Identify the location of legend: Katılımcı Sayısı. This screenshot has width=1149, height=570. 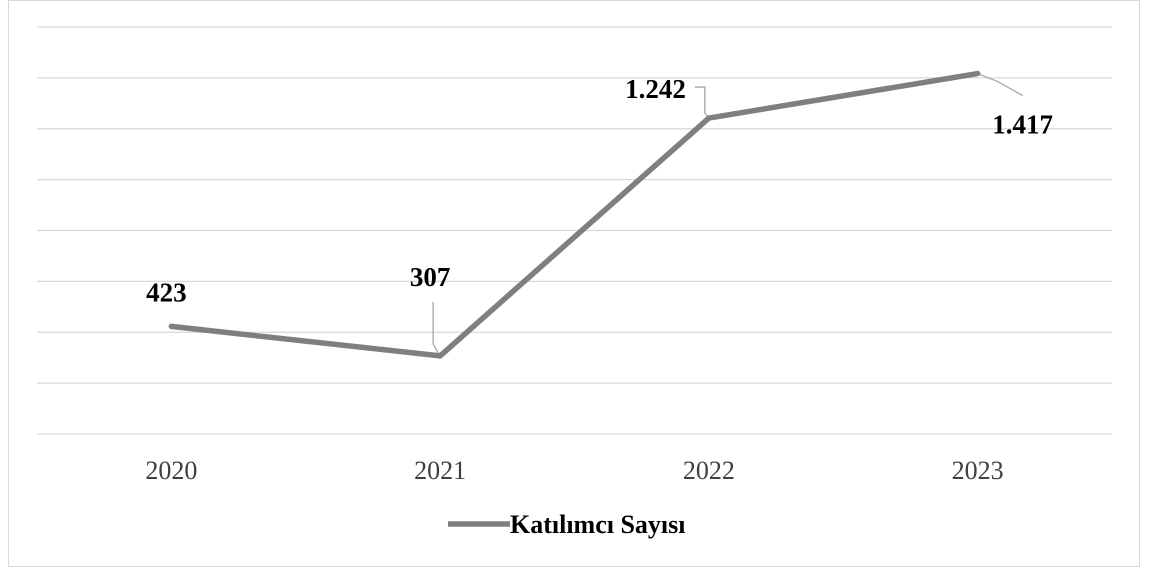
(567, 524).